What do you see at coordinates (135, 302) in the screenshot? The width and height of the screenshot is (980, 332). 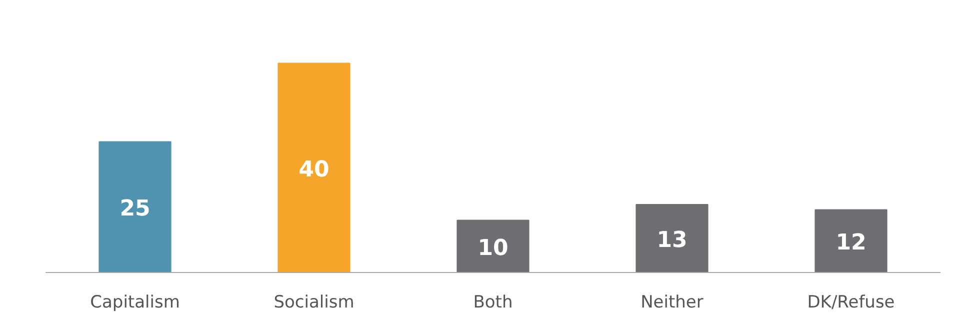 I see `x-tick-label: Capitalism` at bounding box center [135, 302].